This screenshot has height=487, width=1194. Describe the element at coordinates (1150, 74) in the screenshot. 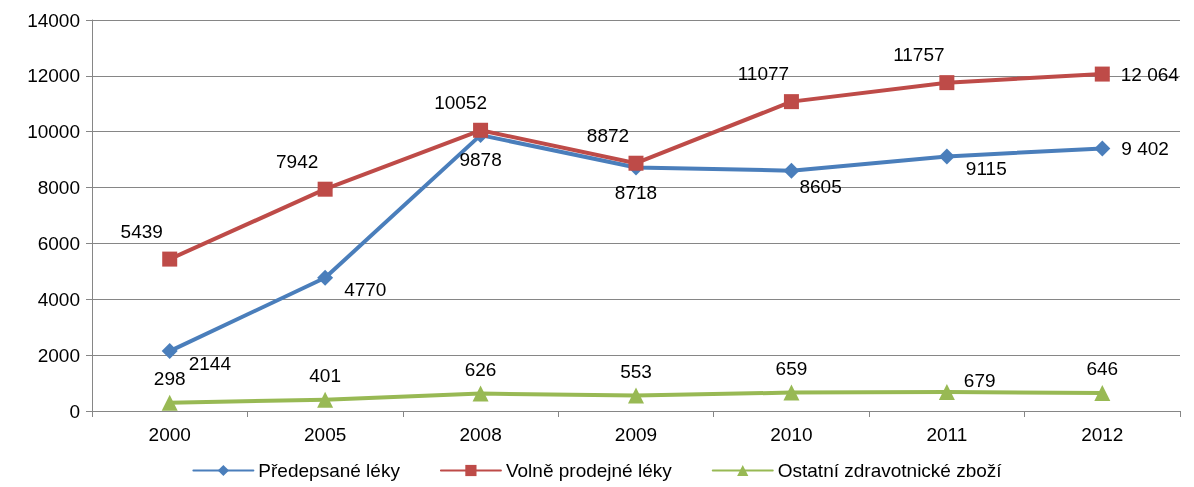

I see `data-label: 12 064` at that location.